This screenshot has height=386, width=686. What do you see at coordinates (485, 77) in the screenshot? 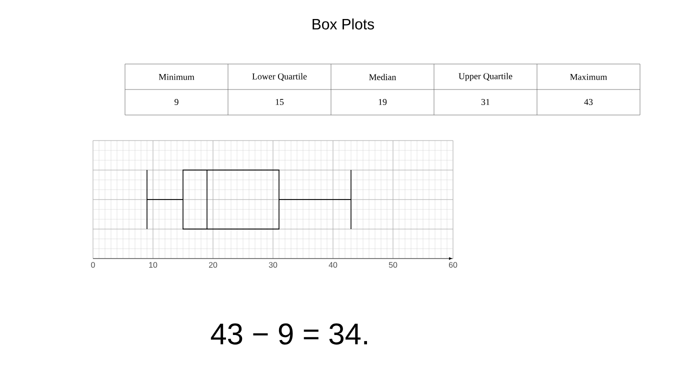
I see `text: Upper Quartile` at bounding box center [485, 77].